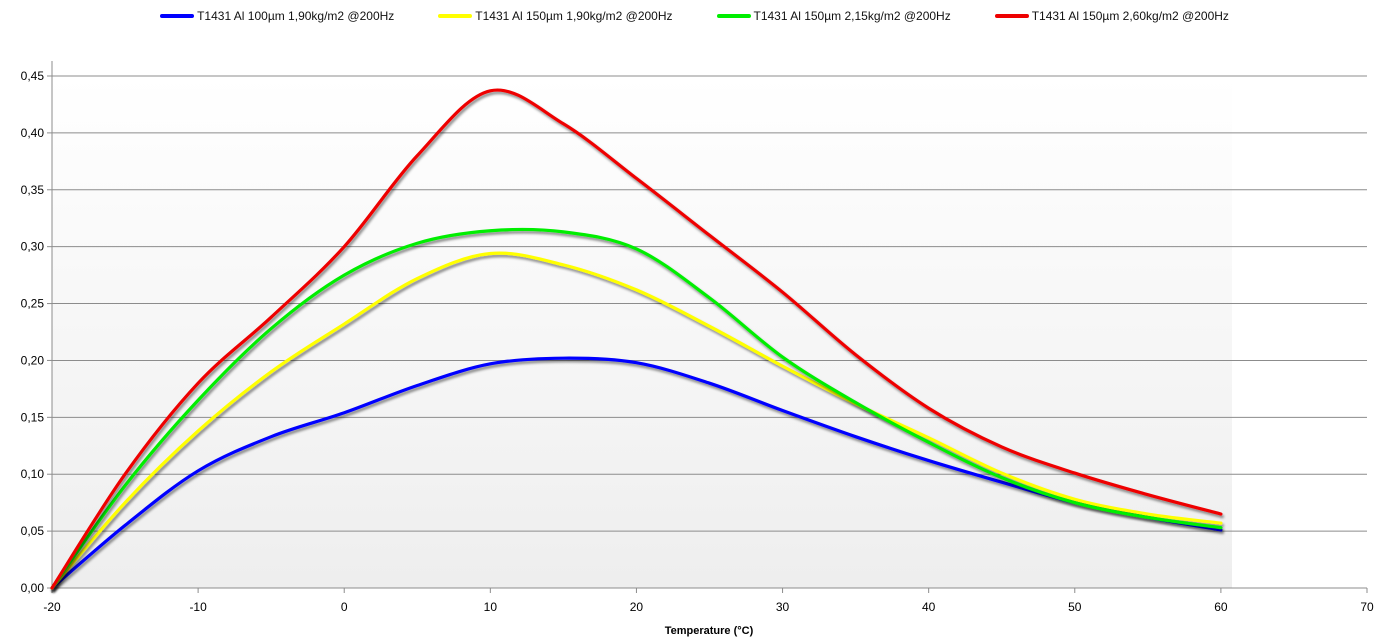 The width and height of the screenshot is (1389, 639). I want to click on legend-item: T1431 Al 150µm 1,90kg/m2 @200Hz, so click(555, 16).